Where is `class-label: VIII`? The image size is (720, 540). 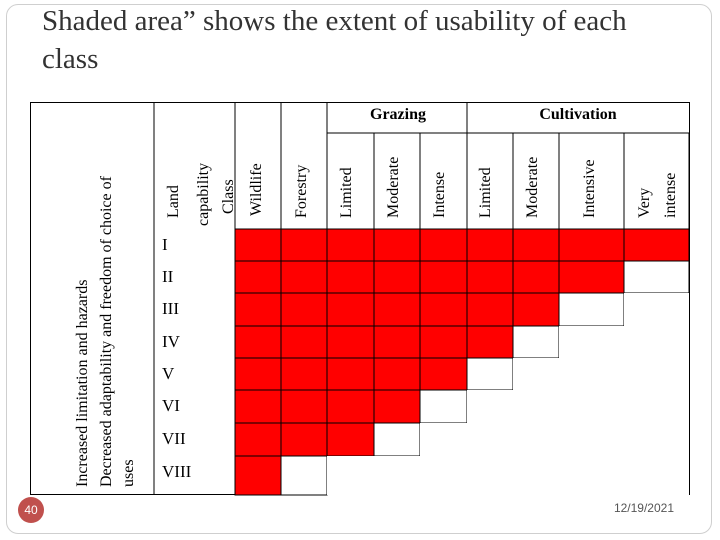
class-label: VIII is located at coordinates (177, 471).